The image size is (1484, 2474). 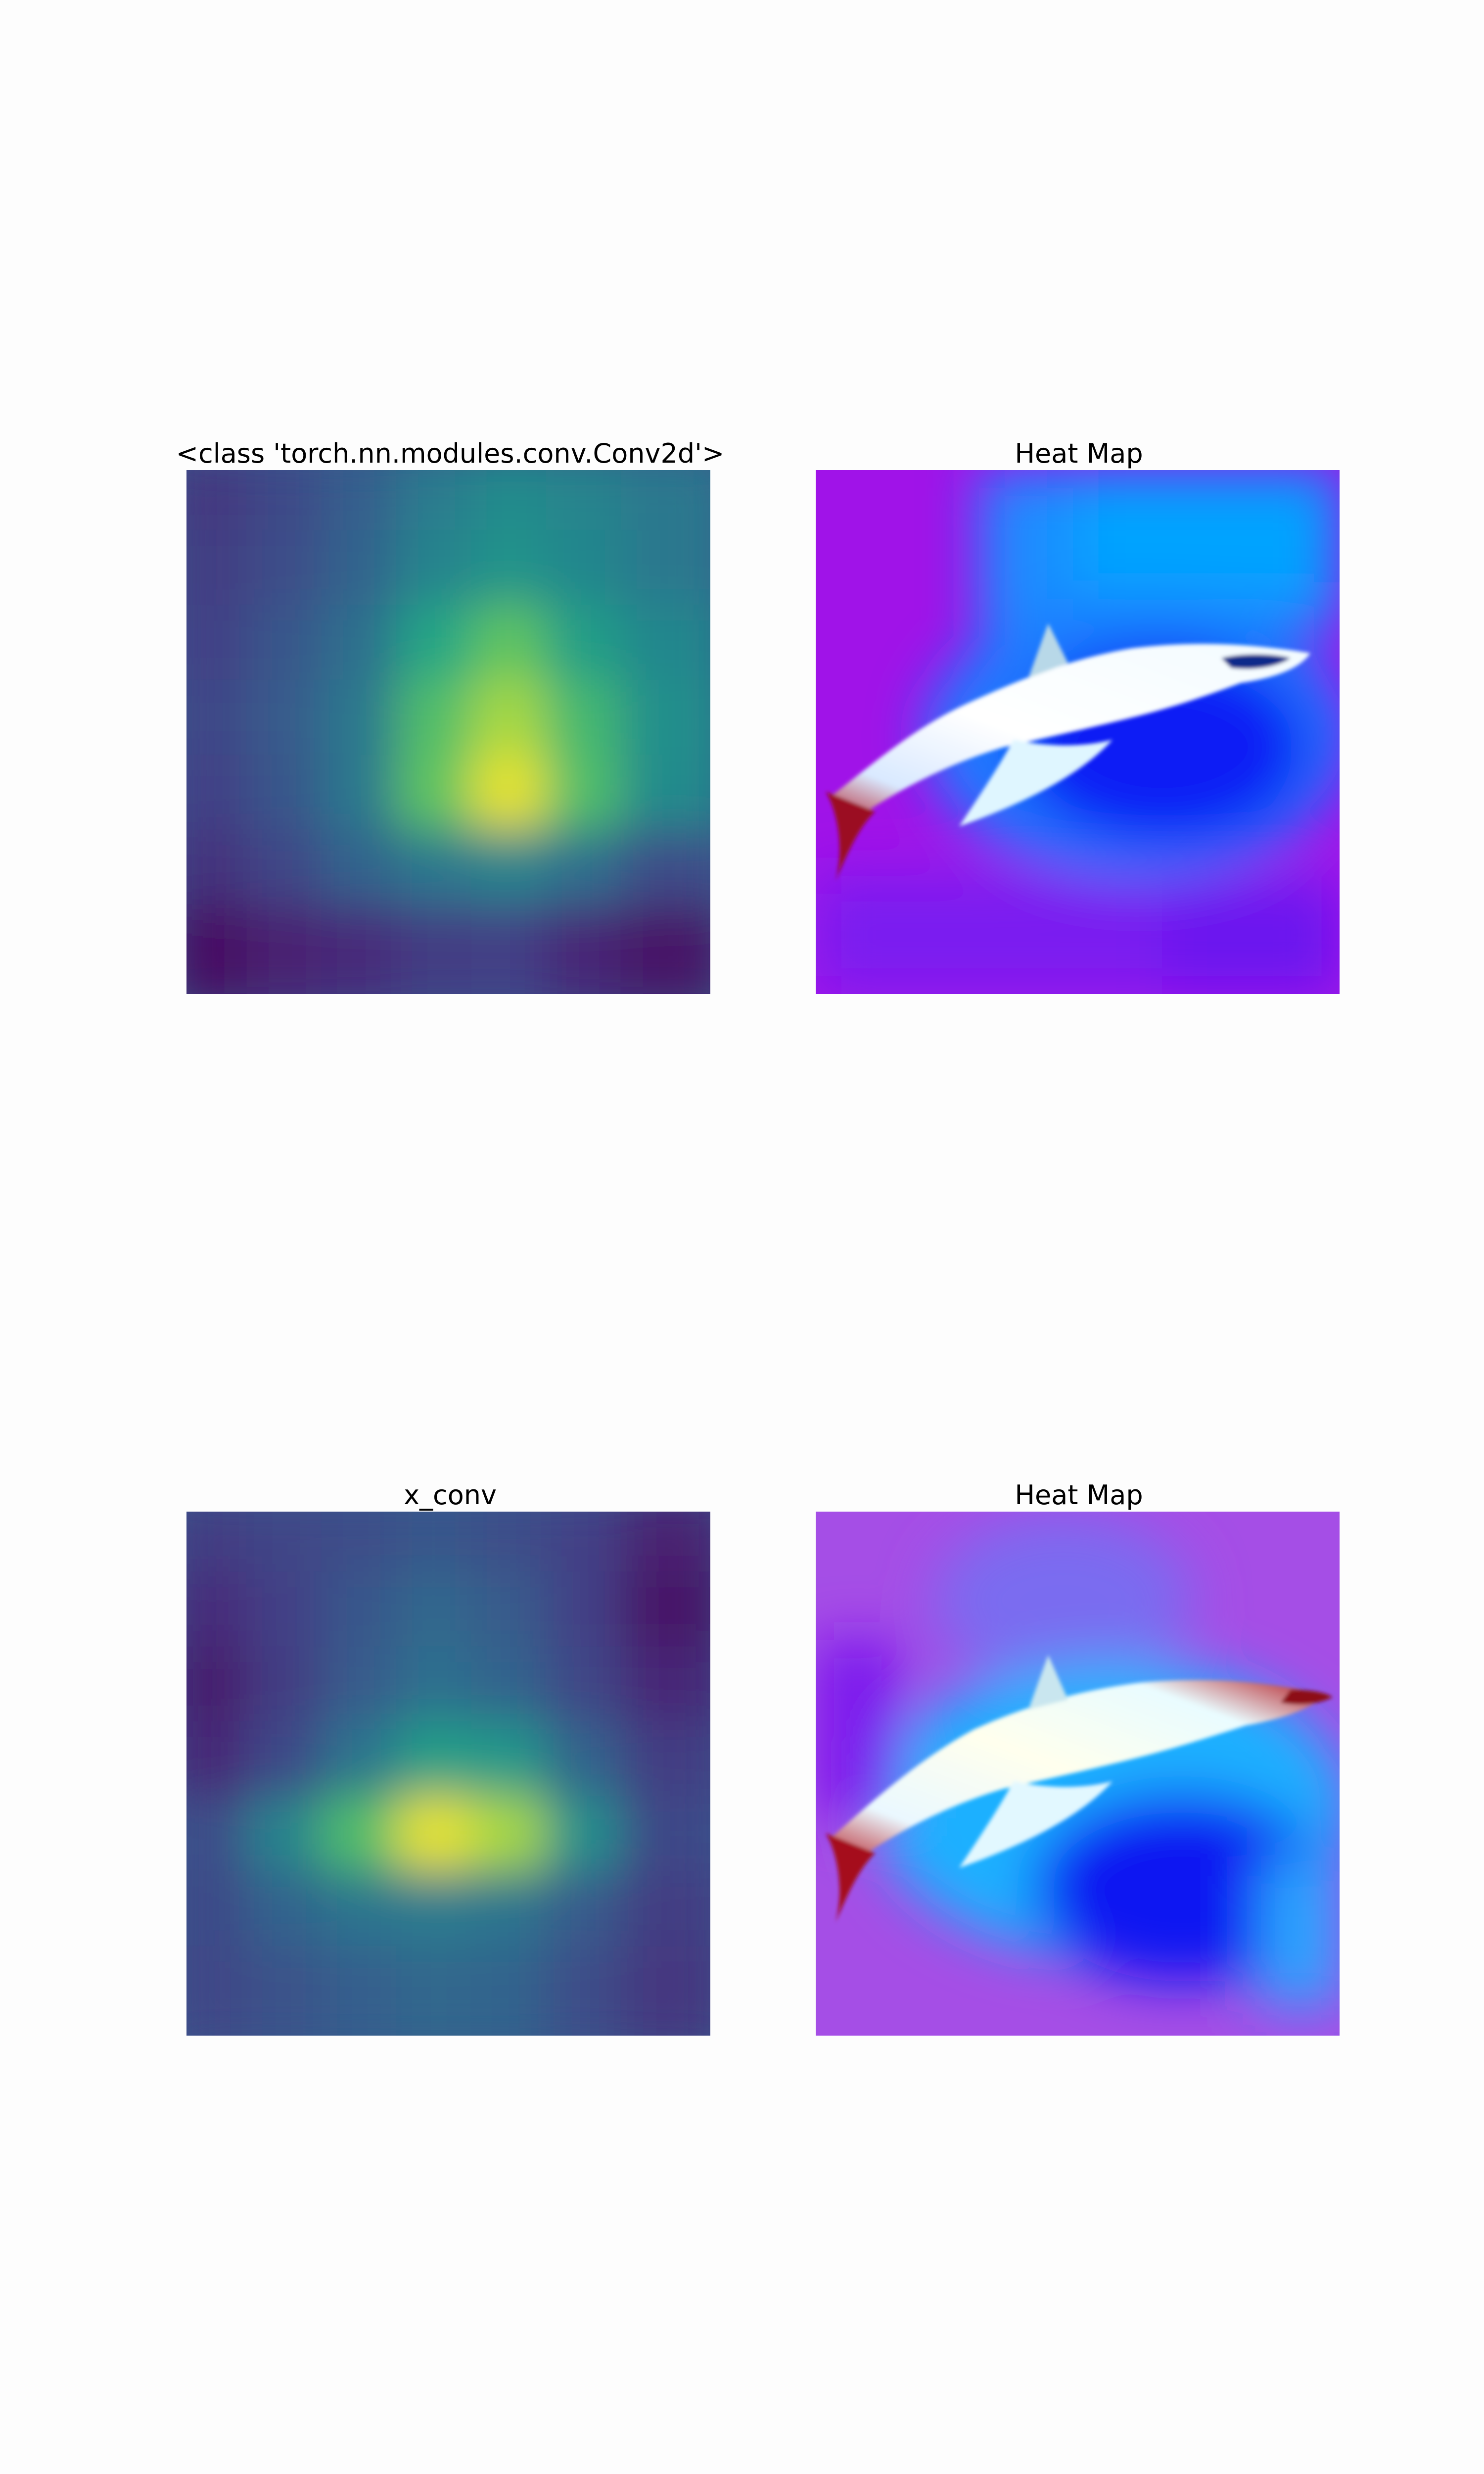 I want to click on heatmap-conv2d, so click(x=448, y=732).